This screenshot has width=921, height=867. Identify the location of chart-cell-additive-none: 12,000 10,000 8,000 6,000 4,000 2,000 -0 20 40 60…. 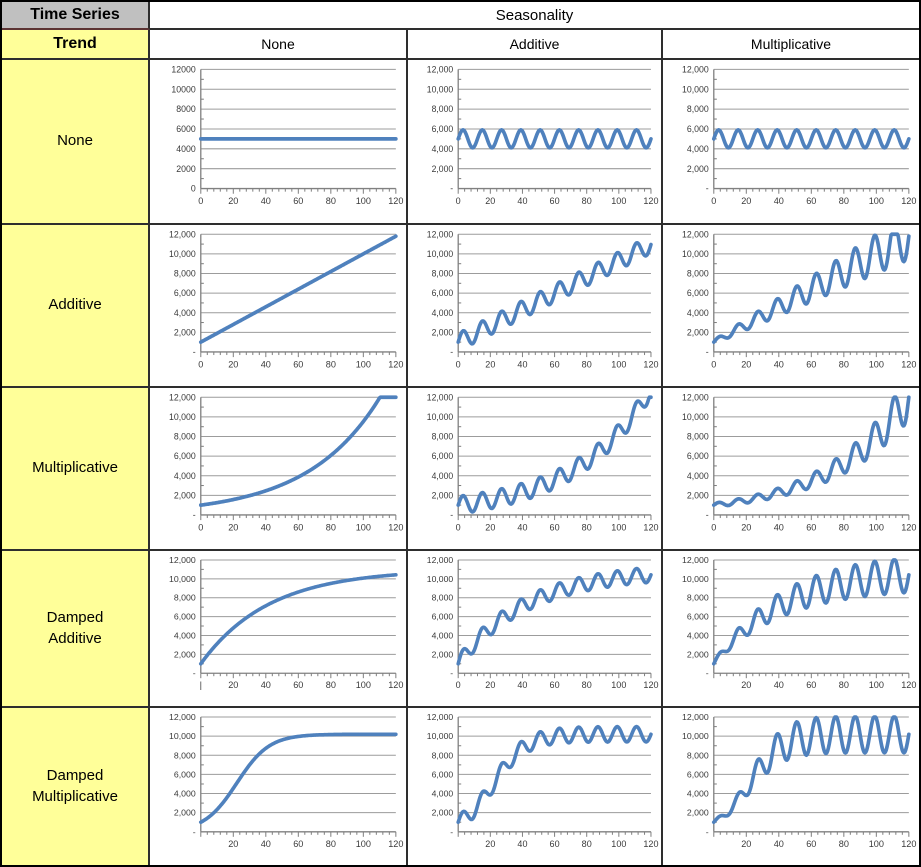
(279, 306).